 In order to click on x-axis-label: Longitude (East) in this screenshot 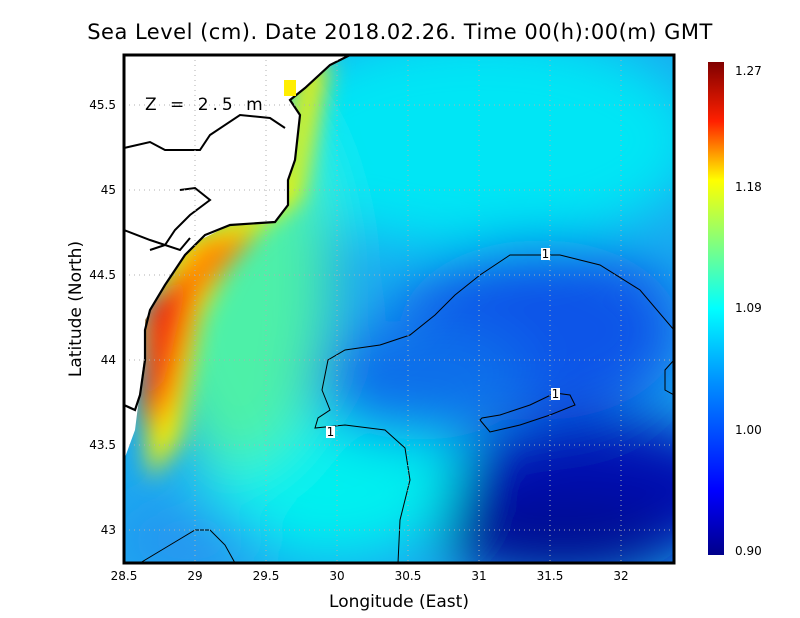, I will do `click(399, 602)`.